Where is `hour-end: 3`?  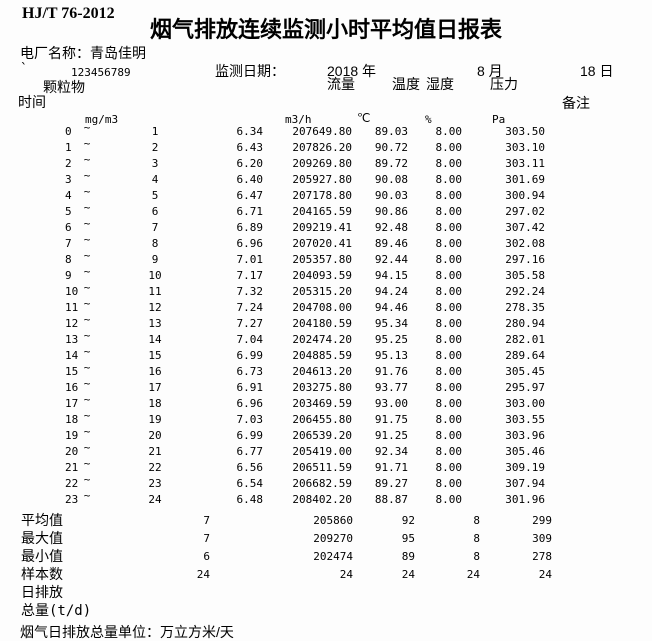 hour-end: 3 is located at coordinates (155, 163).